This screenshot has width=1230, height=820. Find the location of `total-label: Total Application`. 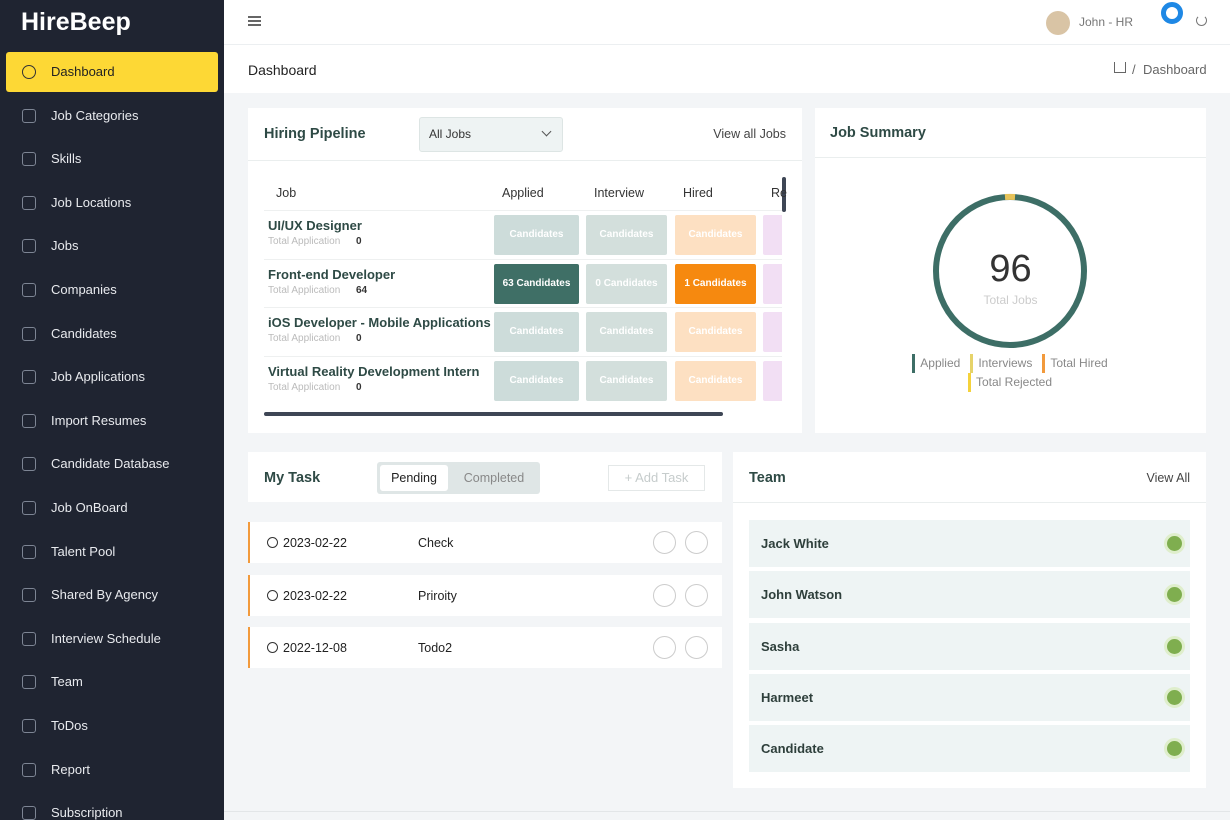

total-label: Total Application is located at coordinates (304, 241).